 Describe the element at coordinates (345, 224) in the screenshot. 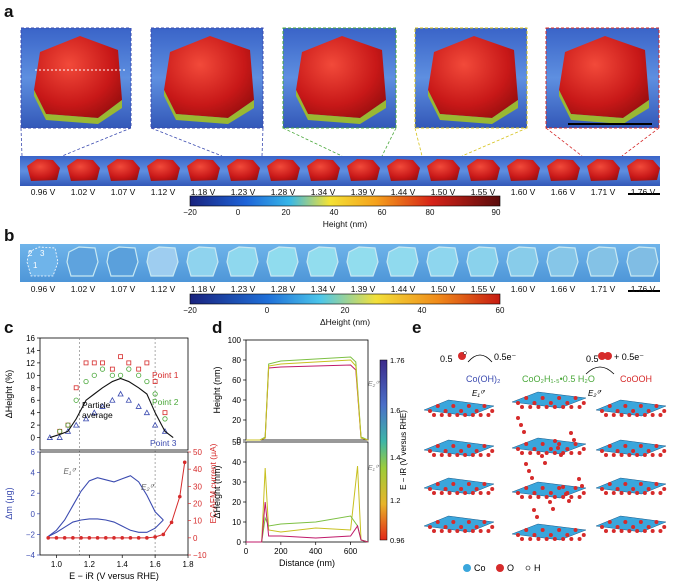

I see `colorbar-a-label: Height (nm)` at that location.